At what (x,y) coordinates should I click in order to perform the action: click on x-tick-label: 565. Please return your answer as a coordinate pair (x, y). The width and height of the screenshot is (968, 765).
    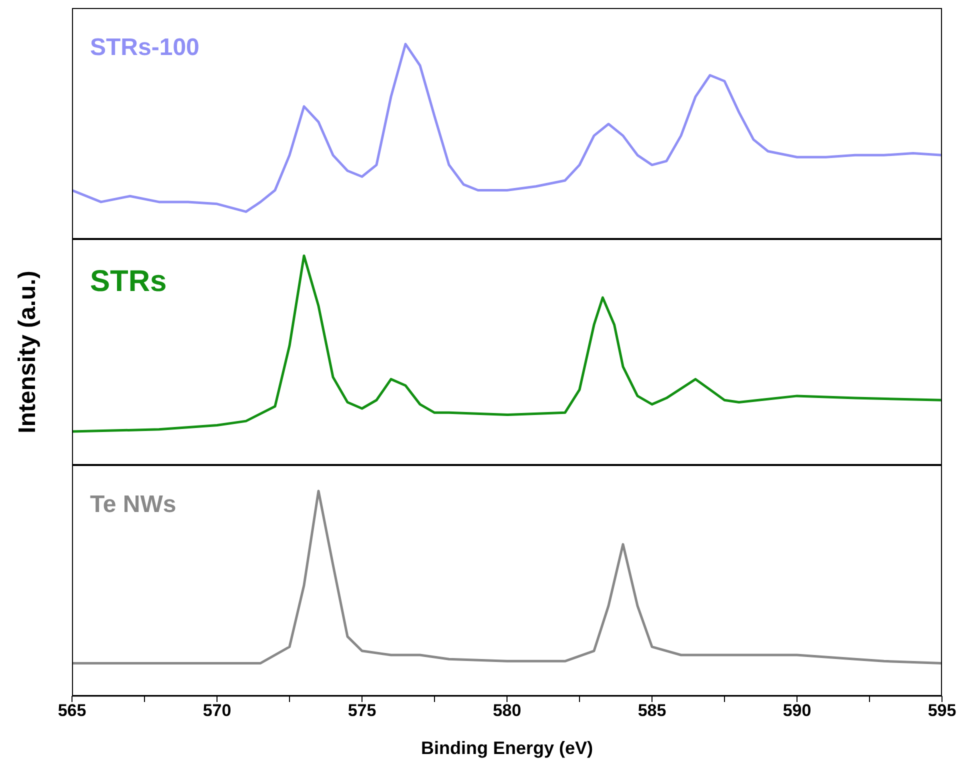
    Looking at the image, I should click on (72, 710).